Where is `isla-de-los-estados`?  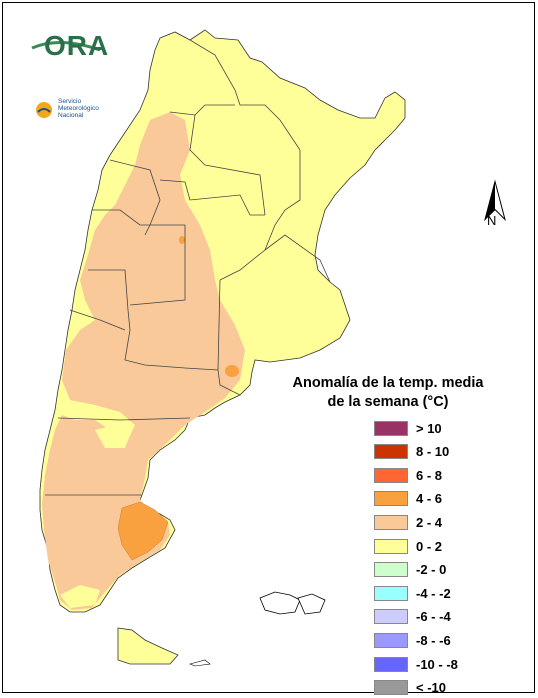
isla-de-los-estados is located at coordinates (200, 663).